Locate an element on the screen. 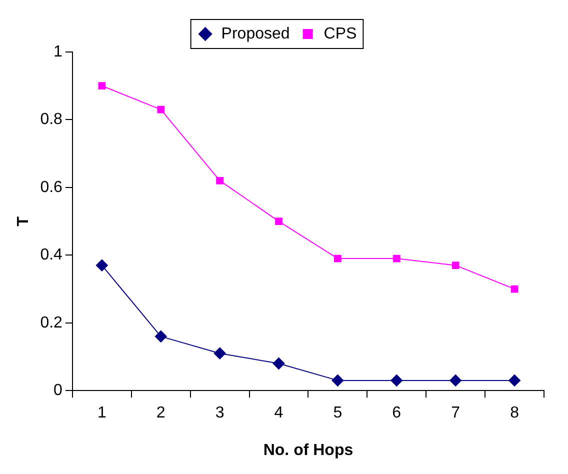 The width and height of the screenshot is (568, 474). y-tick-label: 0.6 is located at coordinates (51, 187).